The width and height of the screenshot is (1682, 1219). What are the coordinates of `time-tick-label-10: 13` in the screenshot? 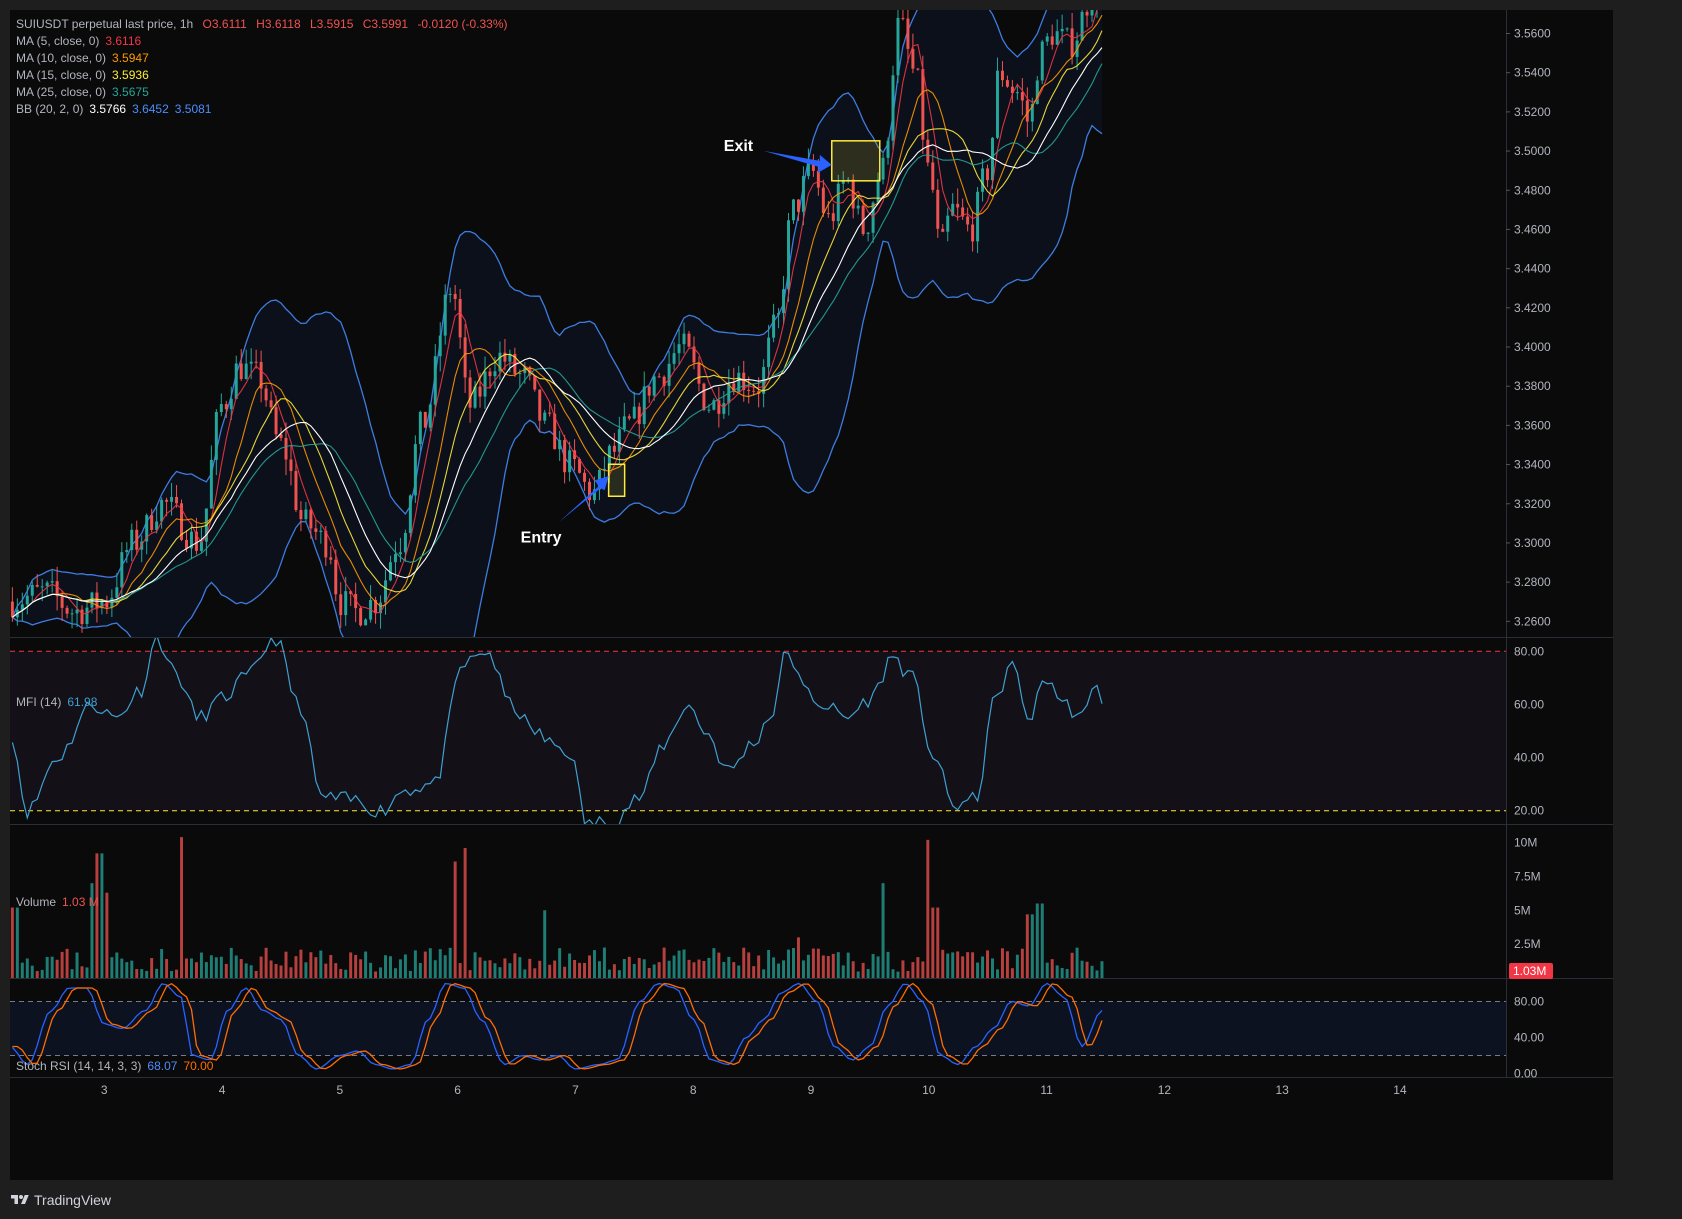 It's located at (1283, 1090).